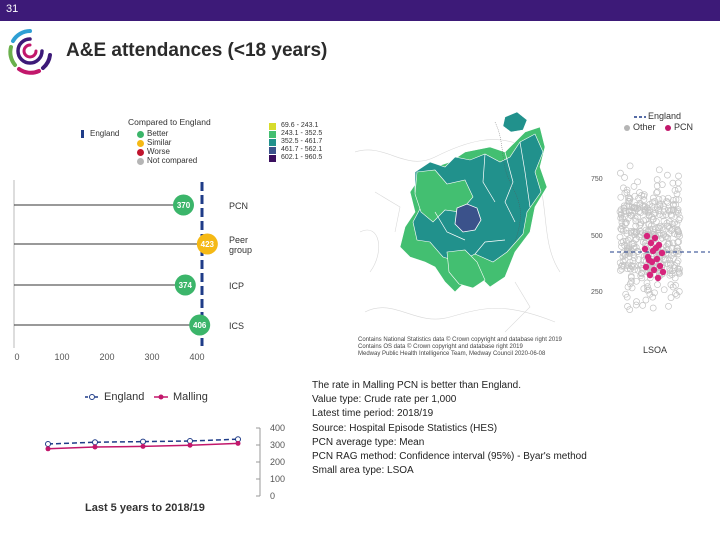  What do you see at coordinates (302, 149) in the screenshot?
I see `map-legend-label-4: 461.7 - 562.1` at bounding box center [302, 149].